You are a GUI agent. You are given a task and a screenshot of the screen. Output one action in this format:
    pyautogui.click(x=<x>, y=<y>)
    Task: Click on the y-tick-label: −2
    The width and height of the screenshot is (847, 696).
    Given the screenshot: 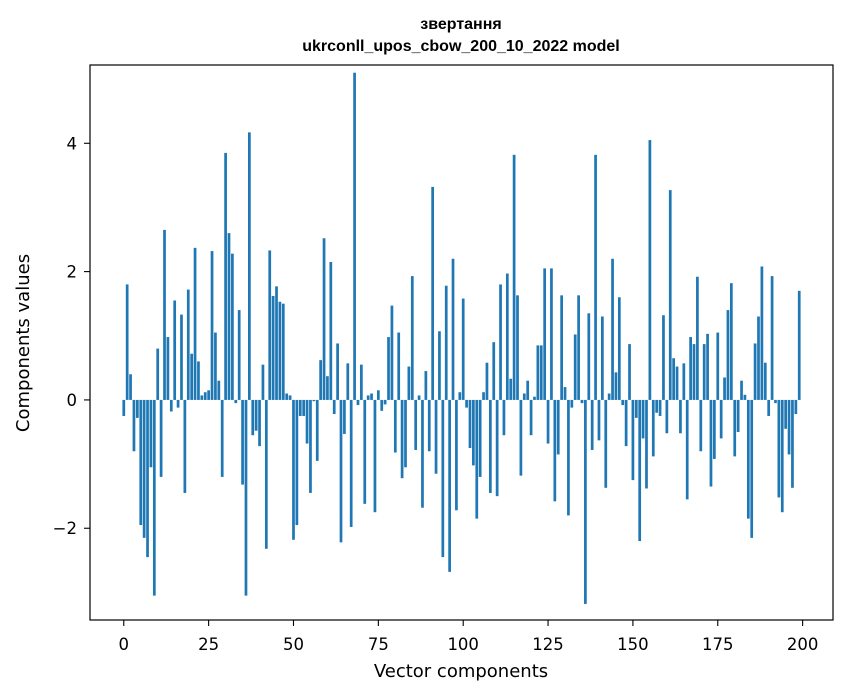 What is the action you would take?
    pyautogui.click(x=65, y=528)
    